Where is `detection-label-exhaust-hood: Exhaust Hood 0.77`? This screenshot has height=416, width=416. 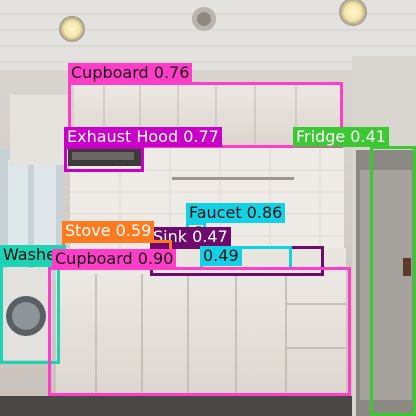
detection-label-exhaust-hood: Exhaust Hood 0.77 is located at coordinates (143, 137).